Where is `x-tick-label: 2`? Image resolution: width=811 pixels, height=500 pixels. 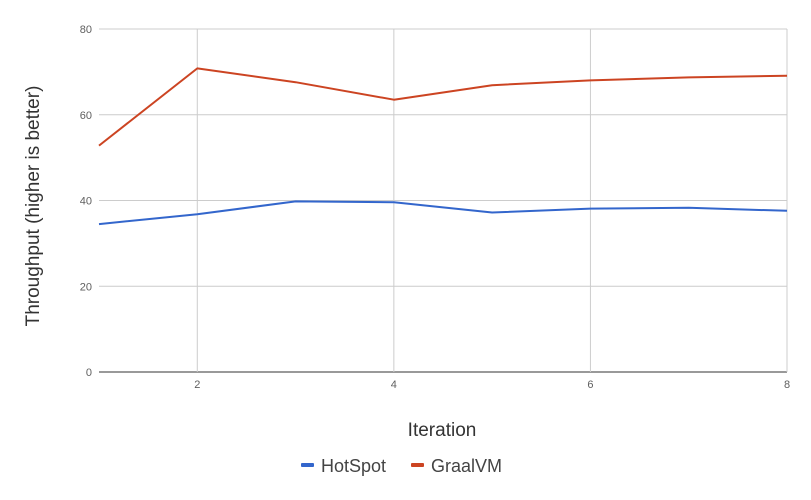
x-tick-label: 2 is located at coordinates (197, 385).